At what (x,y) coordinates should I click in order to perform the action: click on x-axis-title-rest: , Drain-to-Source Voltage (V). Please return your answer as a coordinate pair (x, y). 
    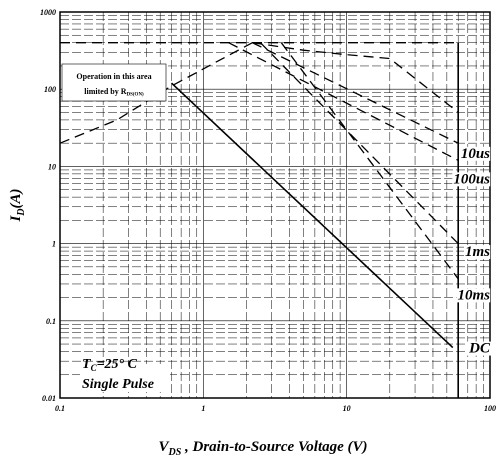
    Looking at the image, I should click on (274, 447).